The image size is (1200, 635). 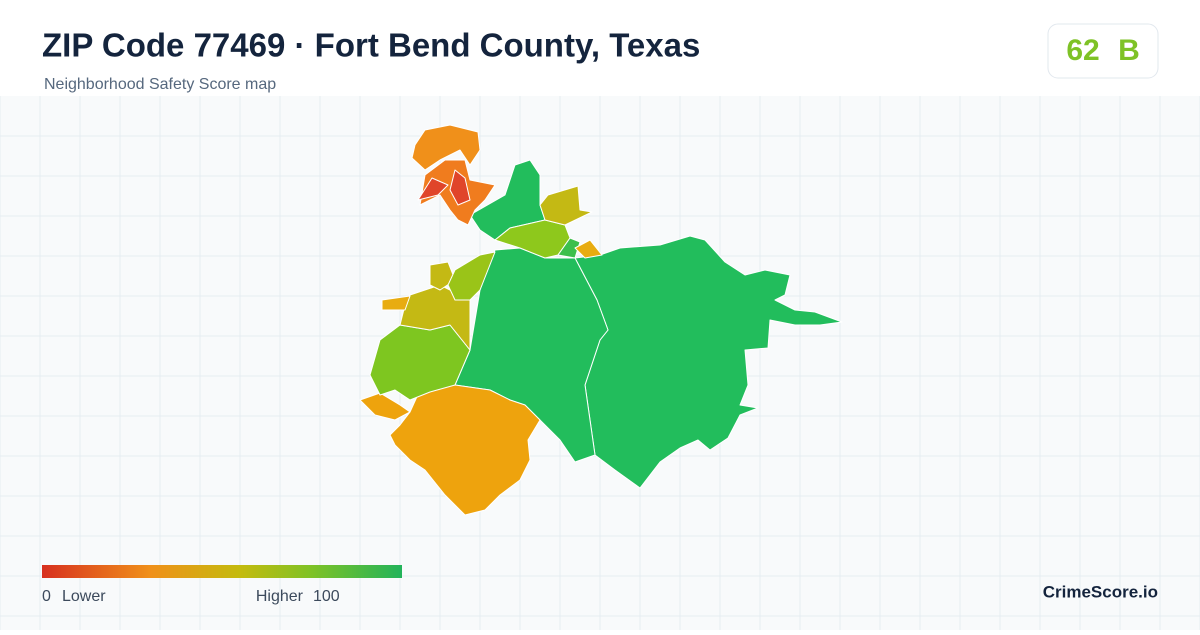 What do you see at coordinates (371, 45) in the screenshot?
I see `title: ZIP Code 77469 · Fort Bend County, Texas` at bounding box center [371, 45].